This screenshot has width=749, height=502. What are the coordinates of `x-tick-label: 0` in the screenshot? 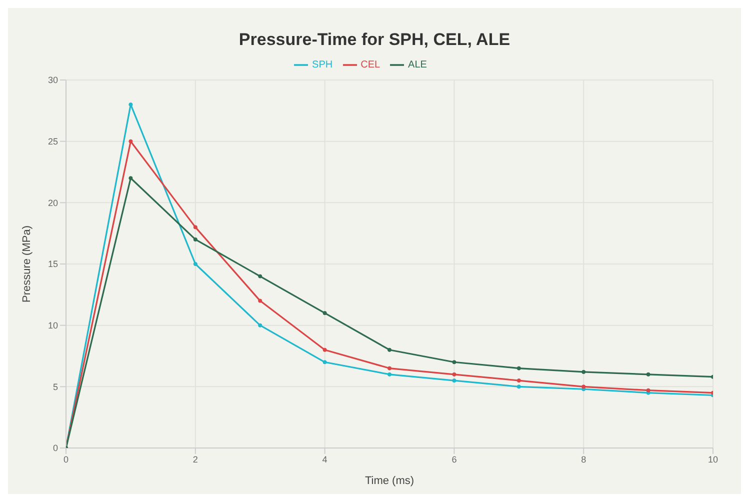 It's located at (66, 459).